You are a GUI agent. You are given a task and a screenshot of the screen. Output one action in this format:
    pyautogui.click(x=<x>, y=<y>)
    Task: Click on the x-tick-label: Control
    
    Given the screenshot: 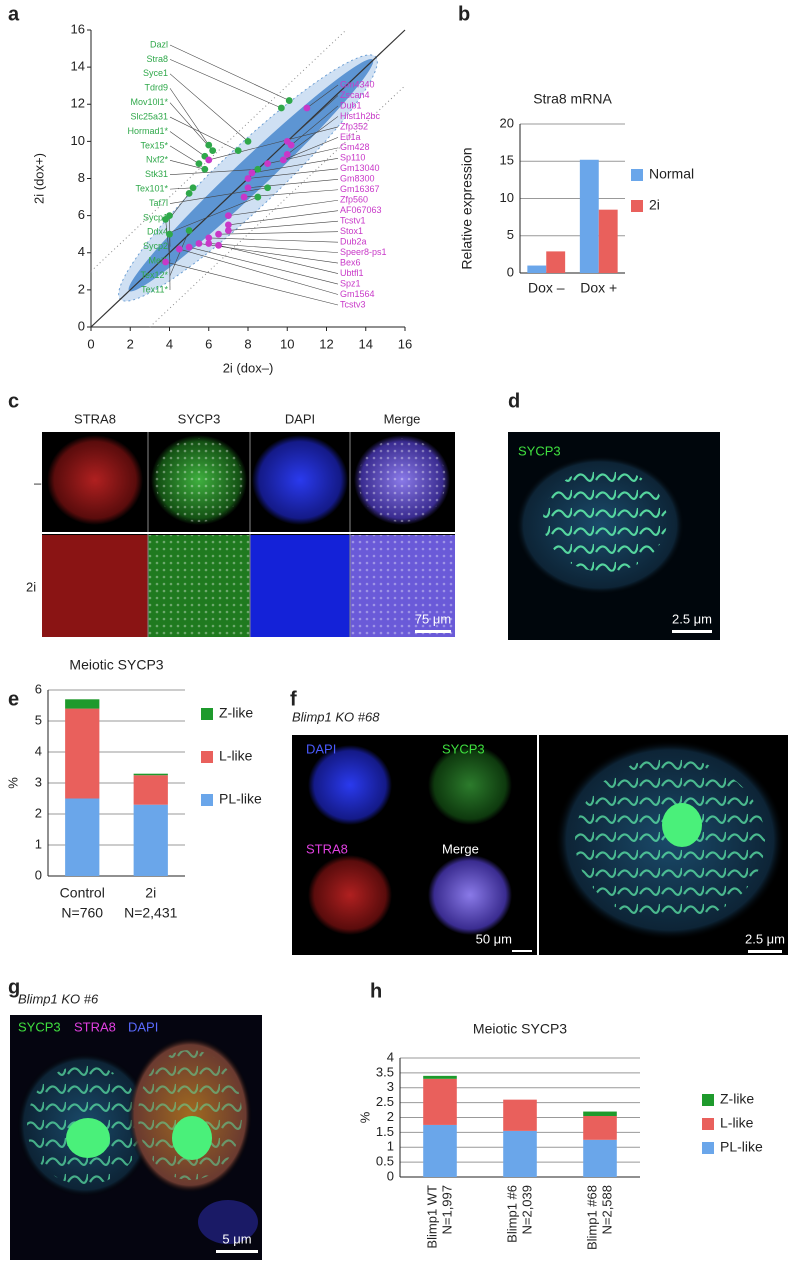 What is the action you would take?
    pyautogui.click(x=82, y=893)
    